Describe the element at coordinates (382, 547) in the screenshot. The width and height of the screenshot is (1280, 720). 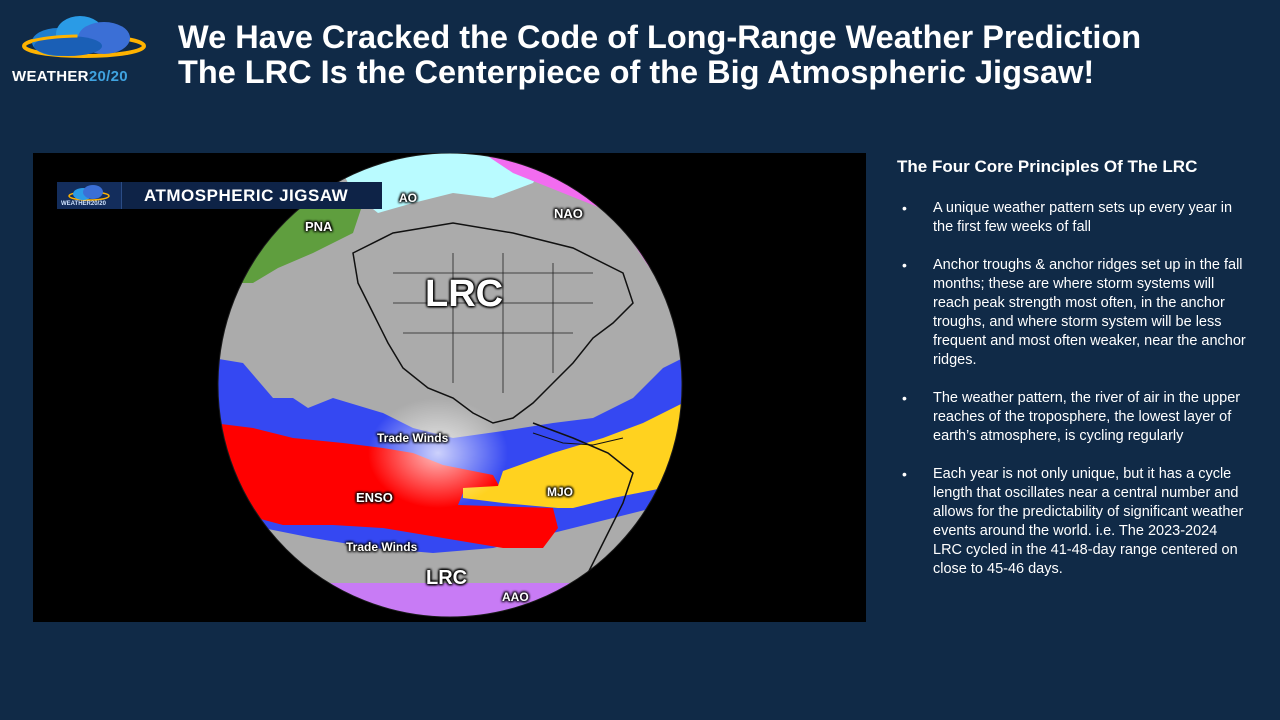
I see `trade-winds-bottom-label: Trade Winds` at that location.